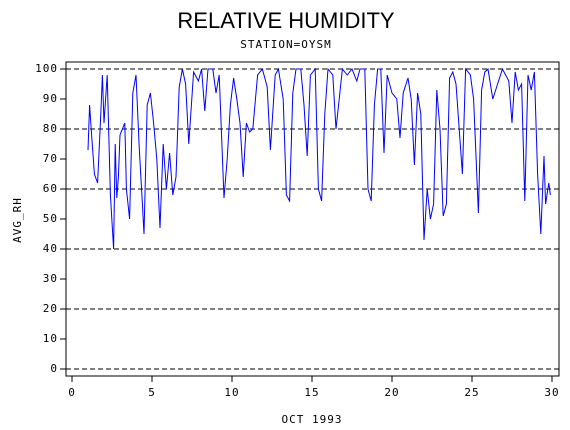 The width and height of the screenshot is (570, 430). I want to click on x-tick-label: 5, so click(152, 392).